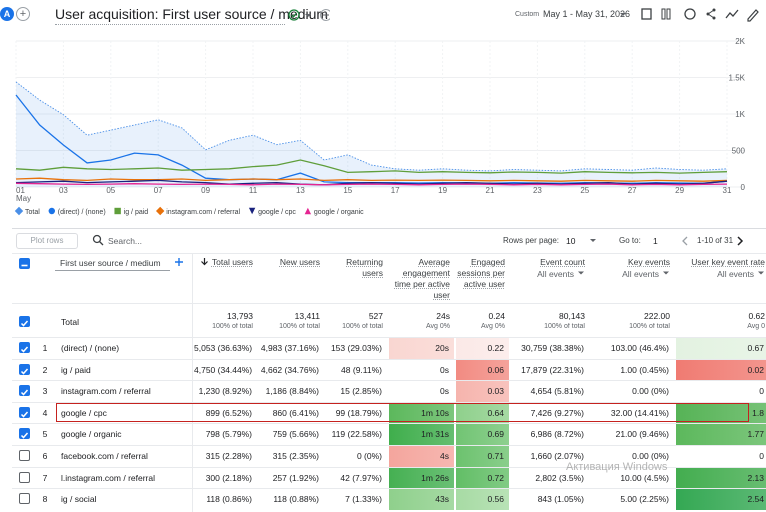 The width and height of the screenshot is (766, 512). What do you see at coordinates (421, 478) in the screenshot?
I see `metric-cell: 1m 26s` at bounding box center [421, 478].